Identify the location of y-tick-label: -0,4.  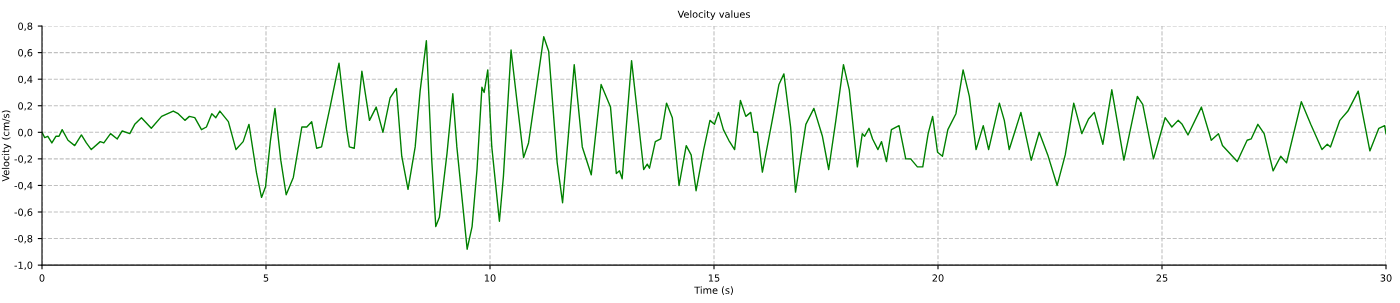
(23, 186).